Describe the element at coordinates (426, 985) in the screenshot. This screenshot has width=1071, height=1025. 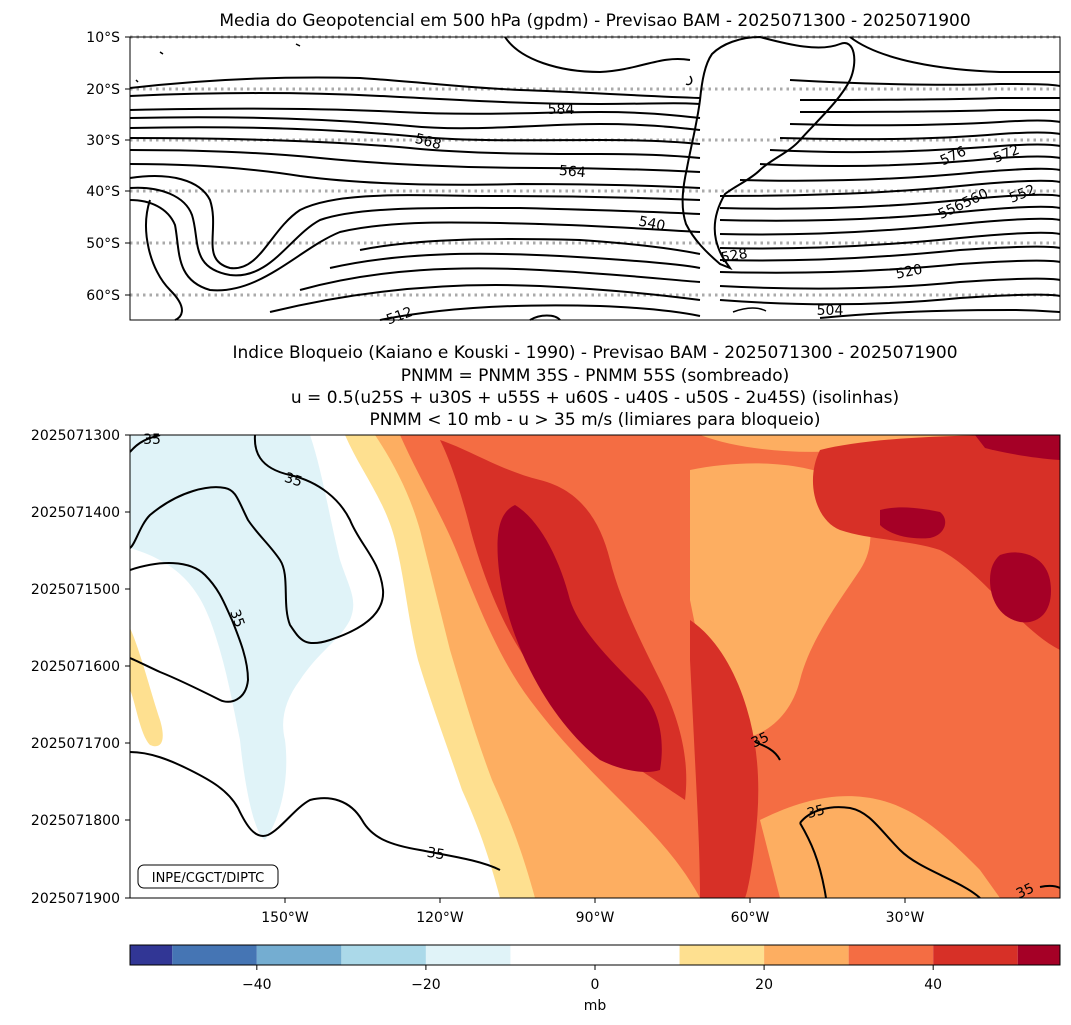
I see `colorbar-tick-label: −20` at that location.